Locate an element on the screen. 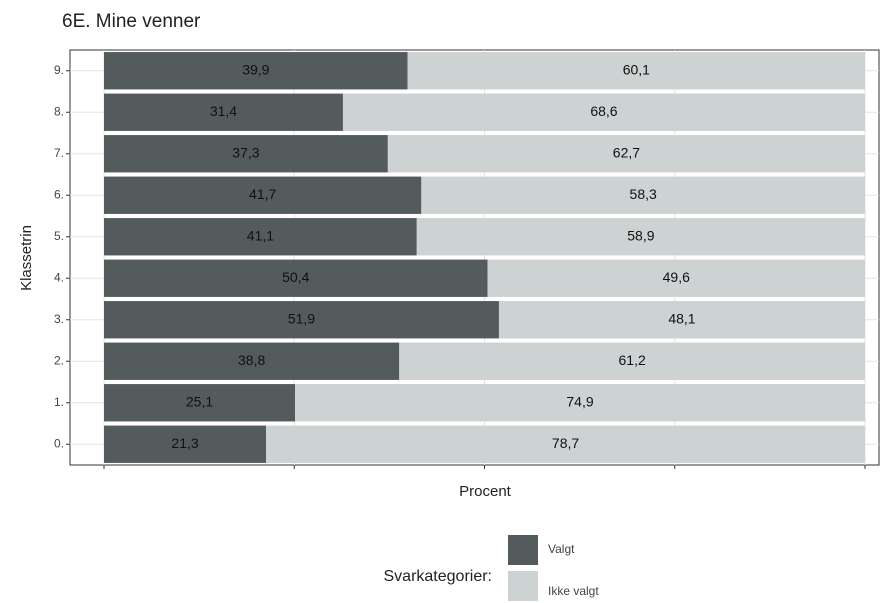  y-tick-label: 6. is located at coordinates (59, 194).